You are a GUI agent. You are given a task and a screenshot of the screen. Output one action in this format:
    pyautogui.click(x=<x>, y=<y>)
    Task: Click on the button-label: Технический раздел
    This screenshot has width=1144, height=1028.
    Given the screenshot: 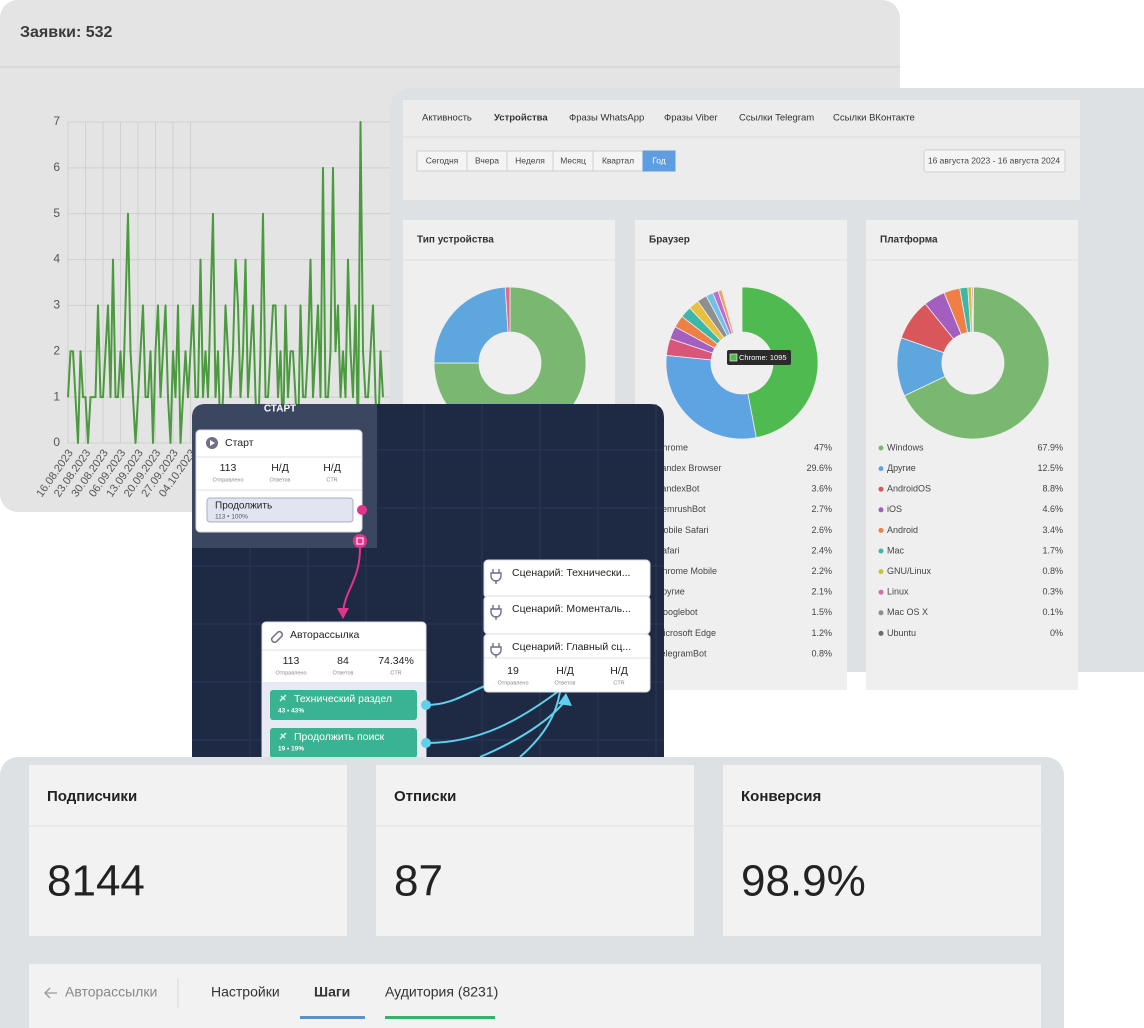 What is the action you would take?
    pyautogui.click(x=343, y=699)
    